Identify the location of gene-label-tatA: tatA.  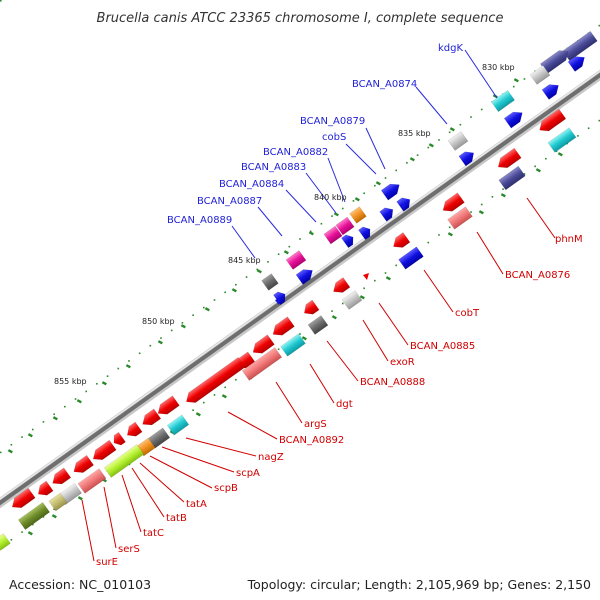
(196, 504).